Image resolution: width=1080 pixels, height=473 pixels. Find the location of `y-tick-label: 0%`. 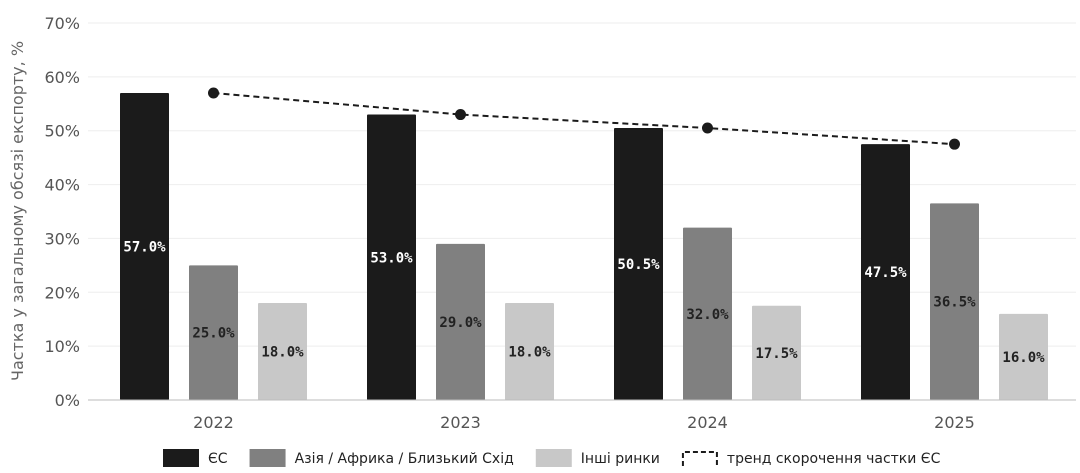

y-tick-label: 0% is located at coordinates (67, 400).